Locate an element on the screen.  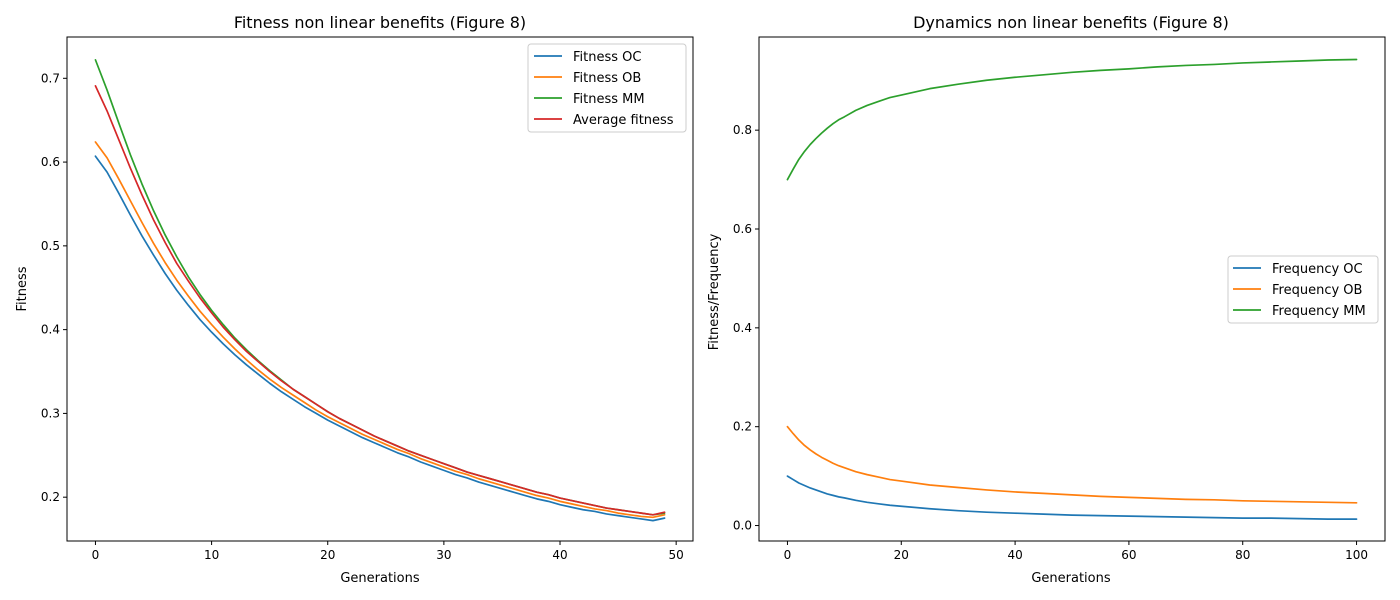
dynamics-y-tick-label: 0.4 is located at coordinates (742, 328).